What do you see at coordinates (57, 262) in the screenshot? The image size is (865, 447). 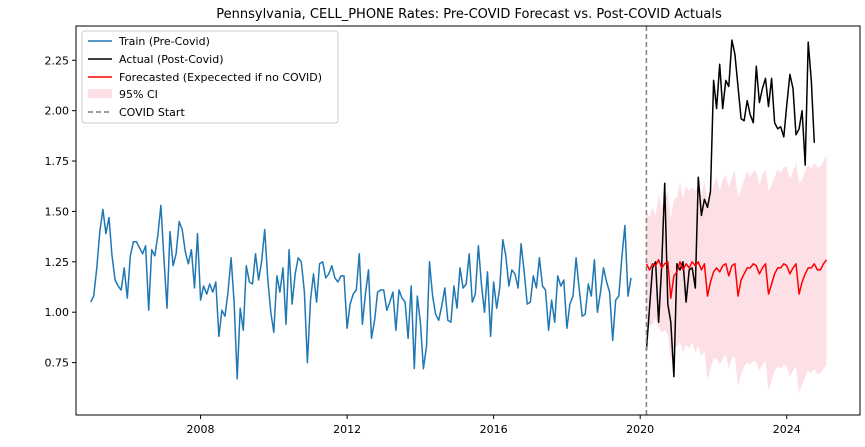 I see `y-tick-label: 1.25` at bounding box center [57, 262].